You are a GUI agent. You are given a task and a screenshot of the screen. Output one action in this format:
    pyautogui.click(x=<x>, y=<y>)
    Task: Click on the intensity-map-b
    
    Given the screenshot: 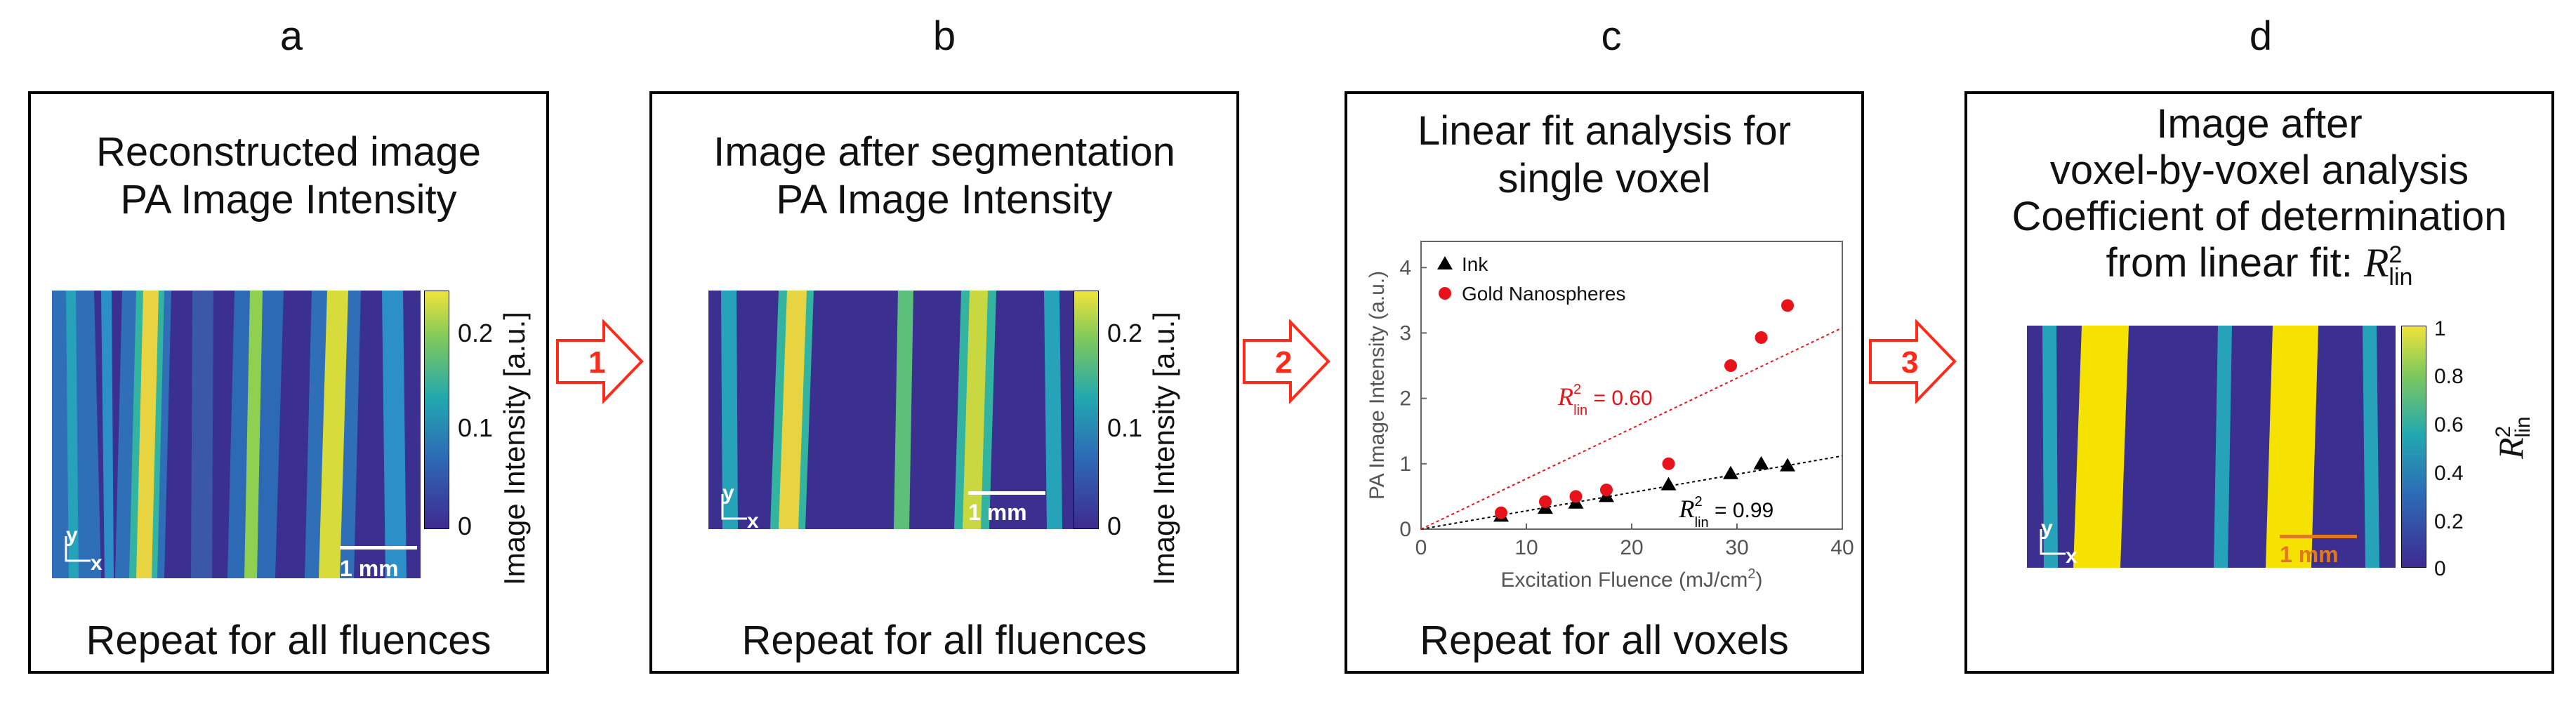 What is the action you would take?
    pyautogui.click(x=892, y=410)
    